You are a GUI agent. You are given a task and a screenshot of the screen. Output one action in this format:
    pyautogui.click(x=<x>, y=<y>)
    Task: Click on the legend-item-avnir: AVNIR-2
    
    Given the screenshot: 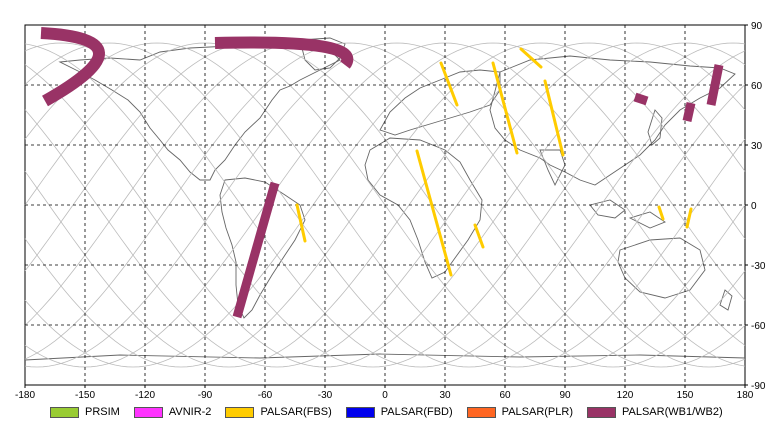 What is the action you would take?
    pyautogui.click(x=172, y=412)
    